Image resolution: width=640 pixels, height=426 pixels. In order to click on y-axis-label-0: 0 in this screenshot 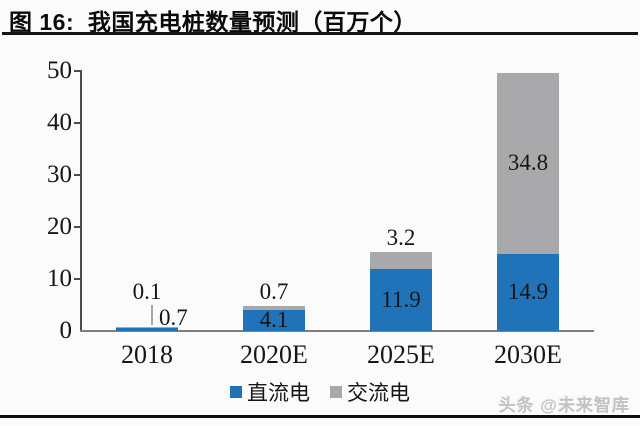, I will do `click(66, 330)`.